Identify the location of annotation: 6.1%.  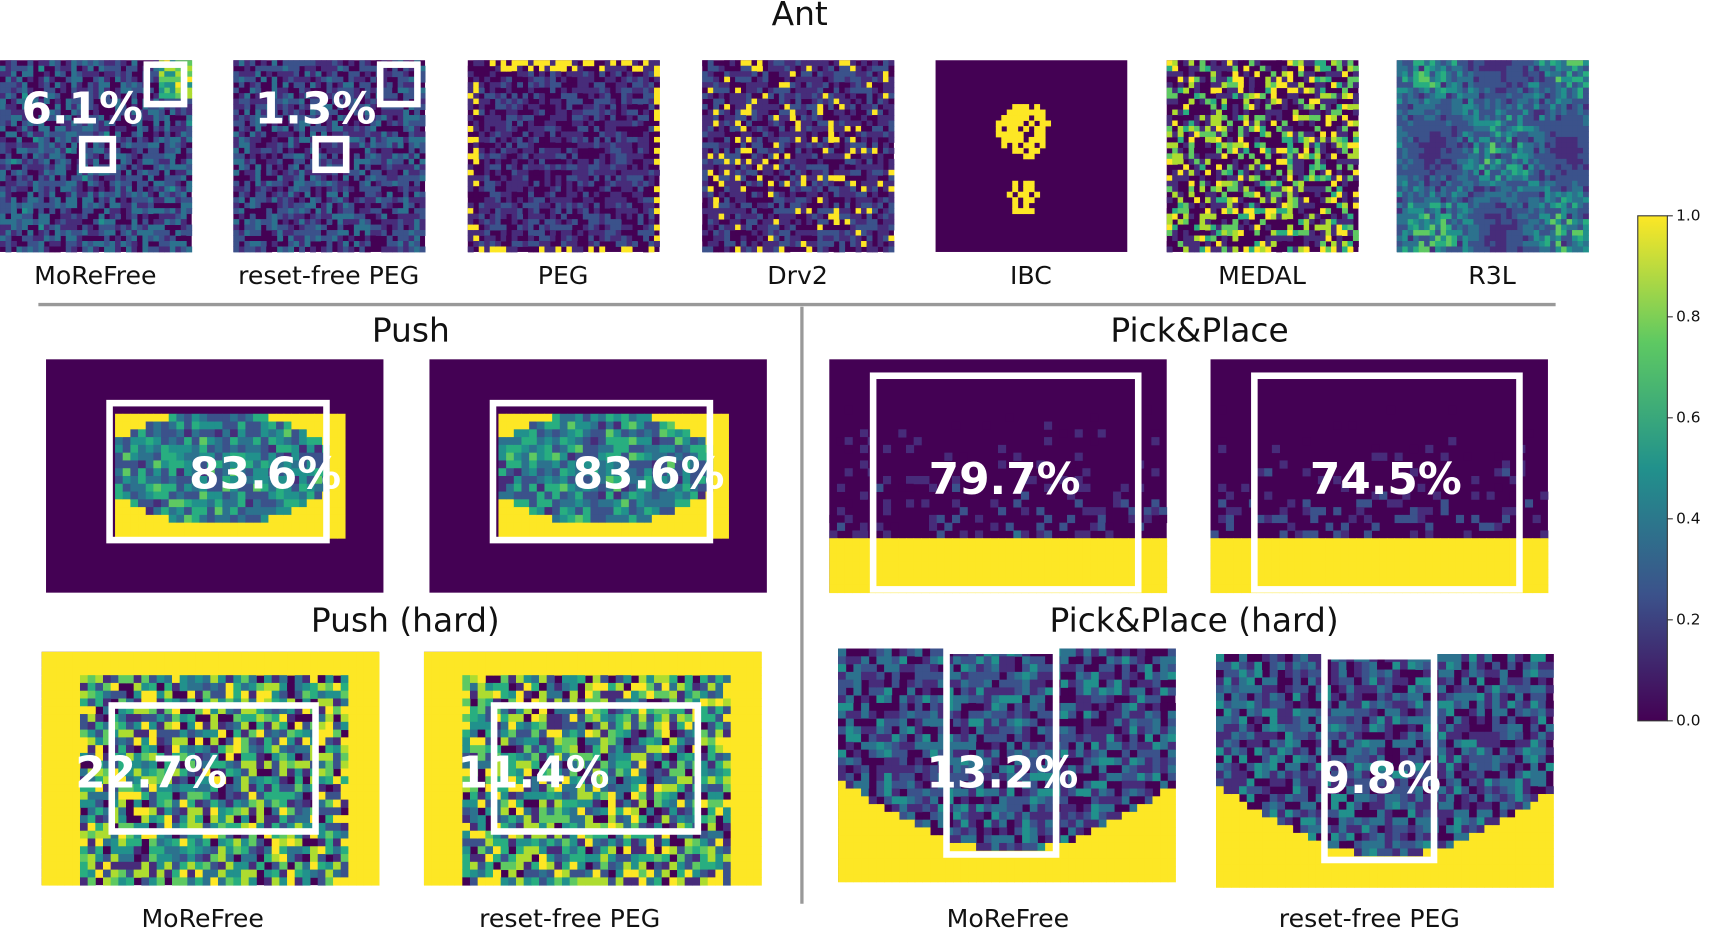
(81, 109).